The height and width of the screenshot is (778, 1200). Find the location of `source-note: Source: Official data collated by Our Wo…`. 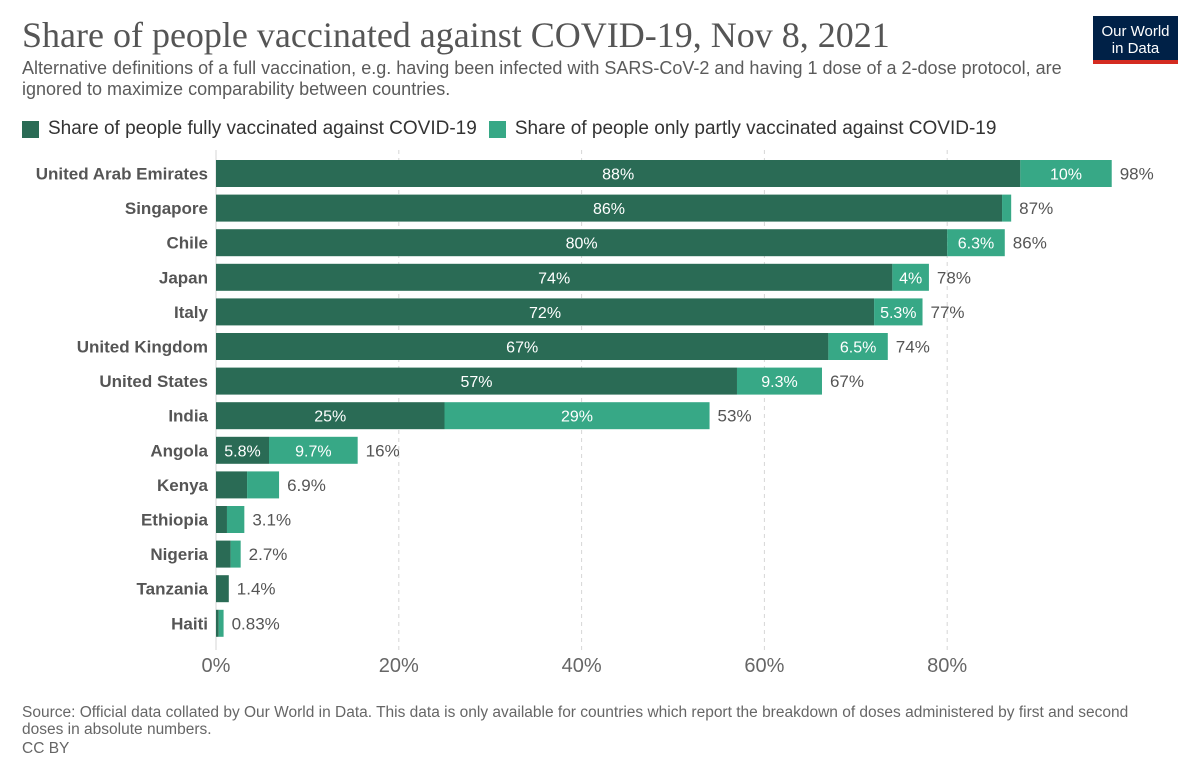

source-note: Source: Official data collated by Our Wo… is located at coordinates (575, 721).